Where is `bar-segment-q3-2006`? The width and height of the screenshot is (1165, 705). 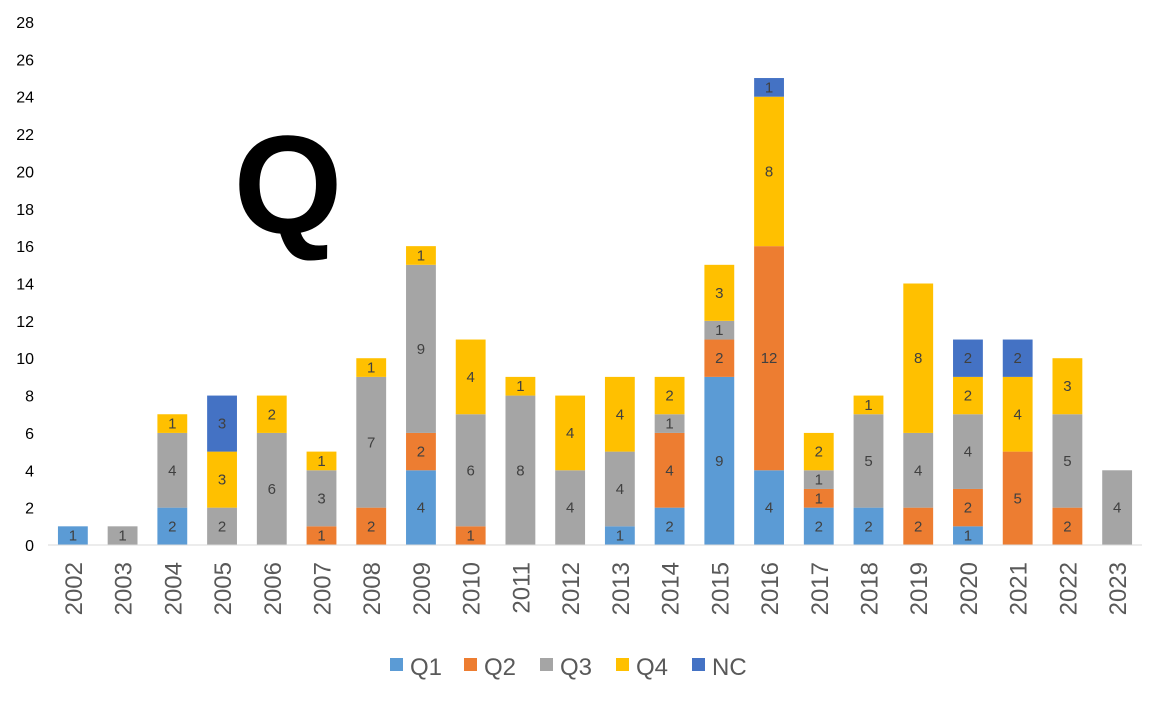 bar-segment-q3-2006 is located at coordinates (271, 488).